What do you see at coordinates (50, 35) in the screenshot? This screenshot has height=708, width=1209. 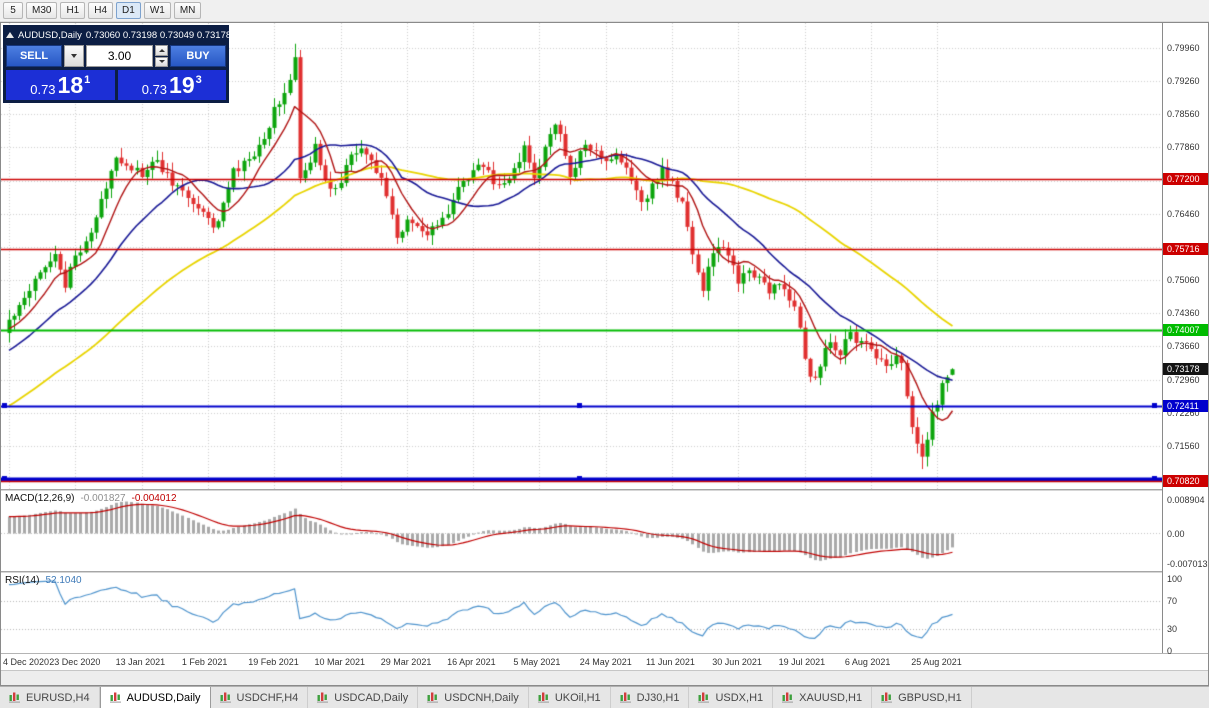 I see `symbol-period-label: AUDUSD,Daily` at bounding box center [50, 35].